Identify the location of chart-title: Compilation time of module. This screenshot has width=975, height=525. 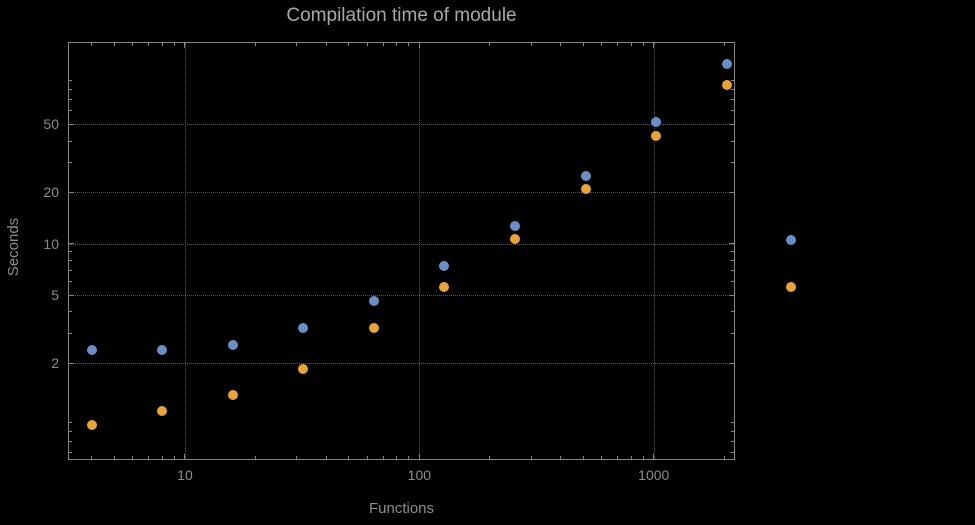
(401, 15).